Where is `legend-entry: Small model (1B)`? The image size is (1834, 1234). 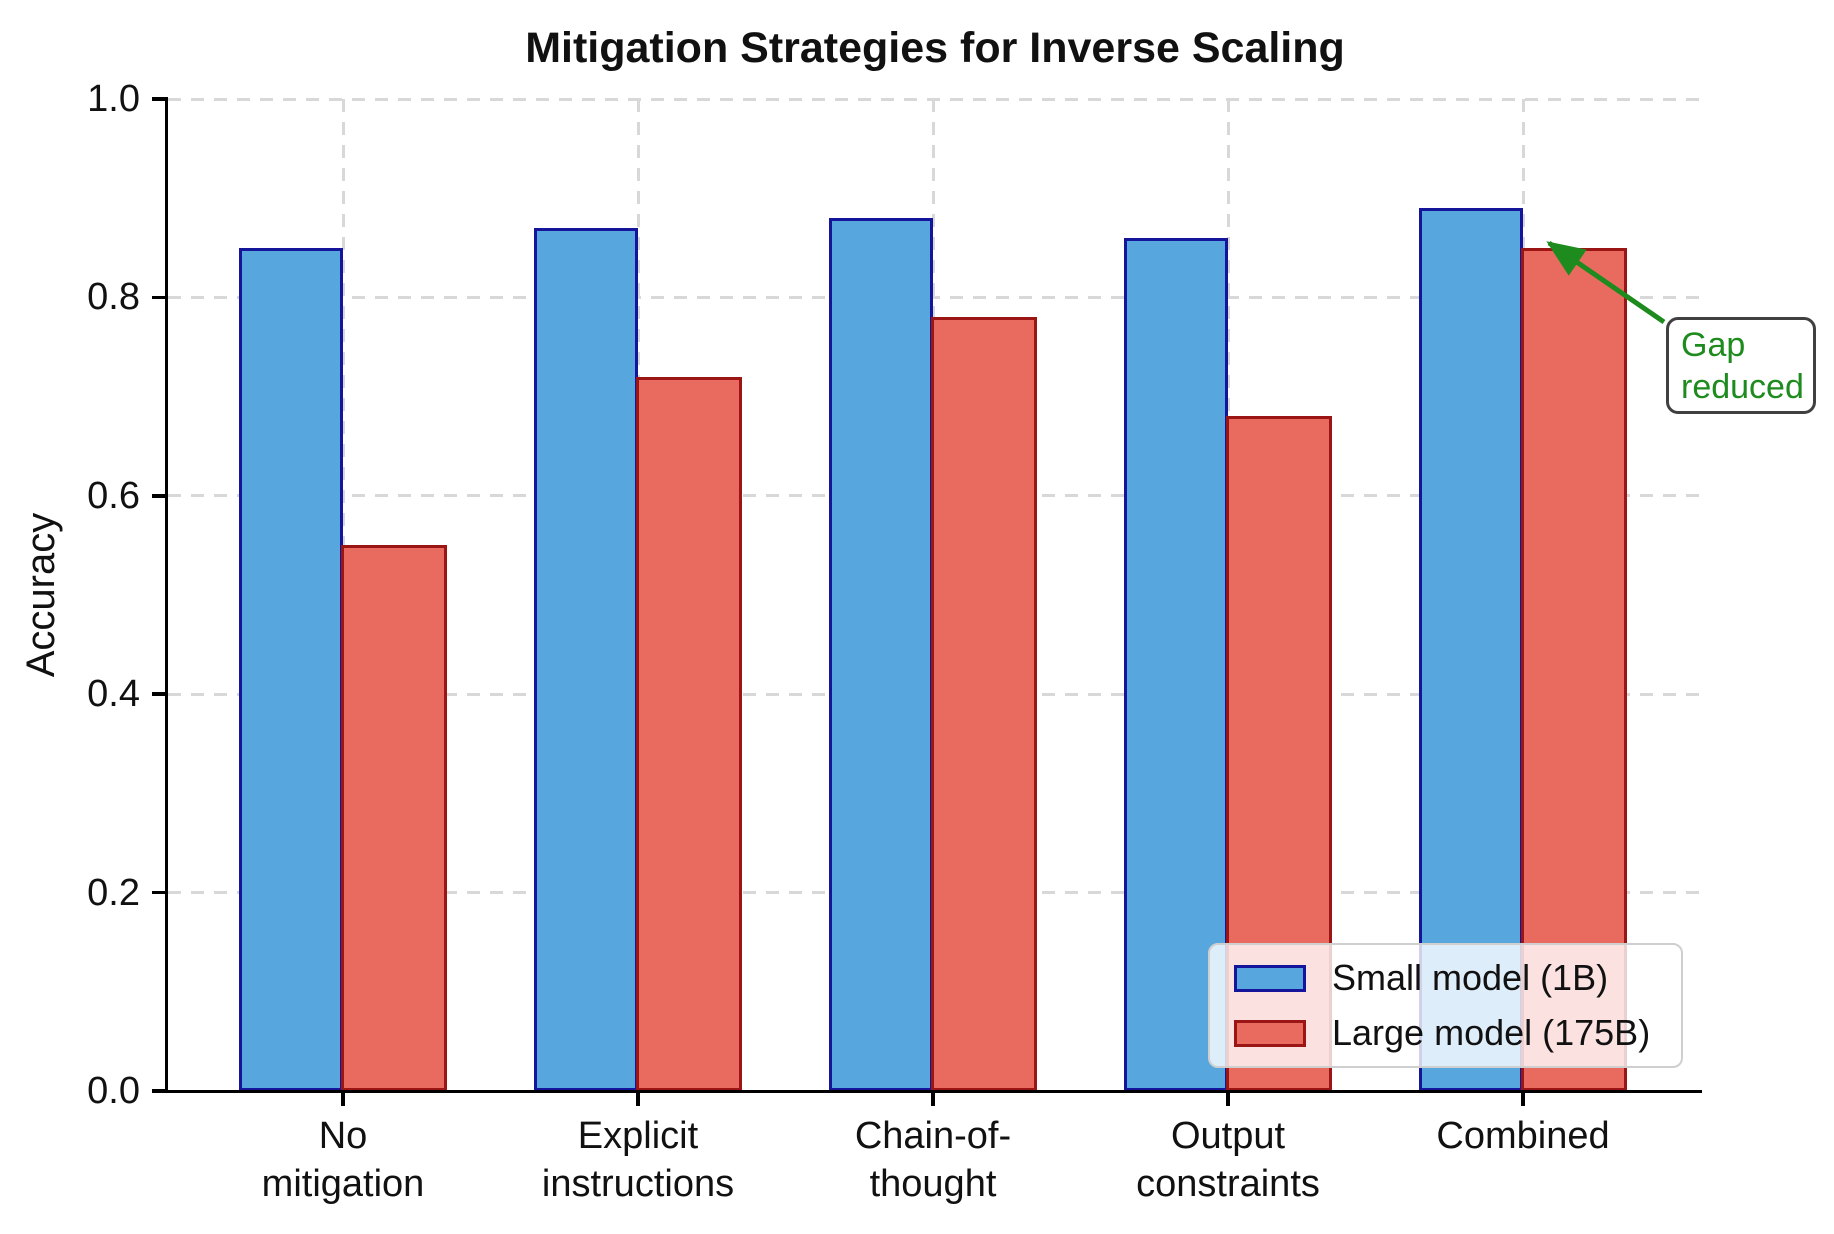
legend-entry: Small model (1B) is located at coordinates (1457, 978).